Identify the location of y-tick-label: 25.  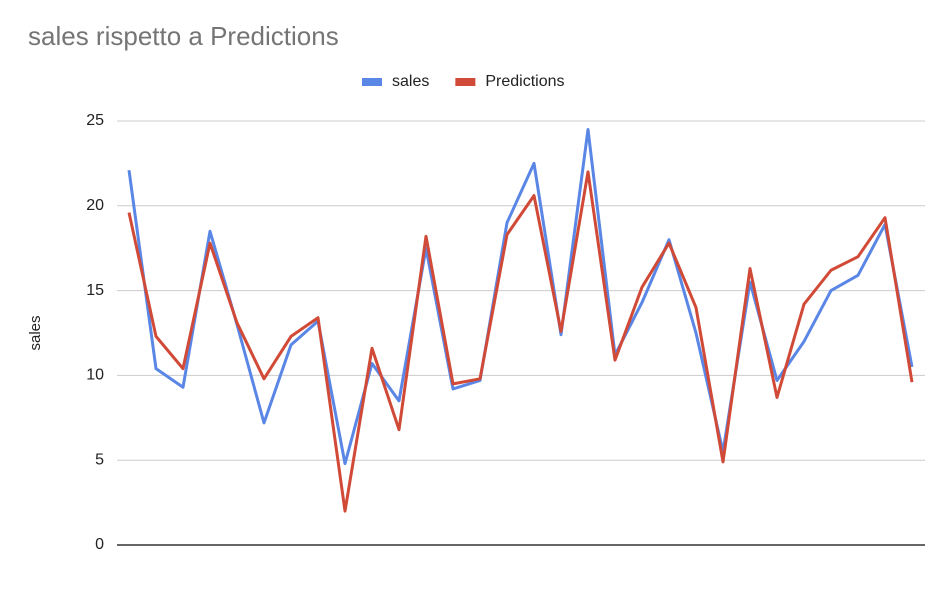
(95, 120).